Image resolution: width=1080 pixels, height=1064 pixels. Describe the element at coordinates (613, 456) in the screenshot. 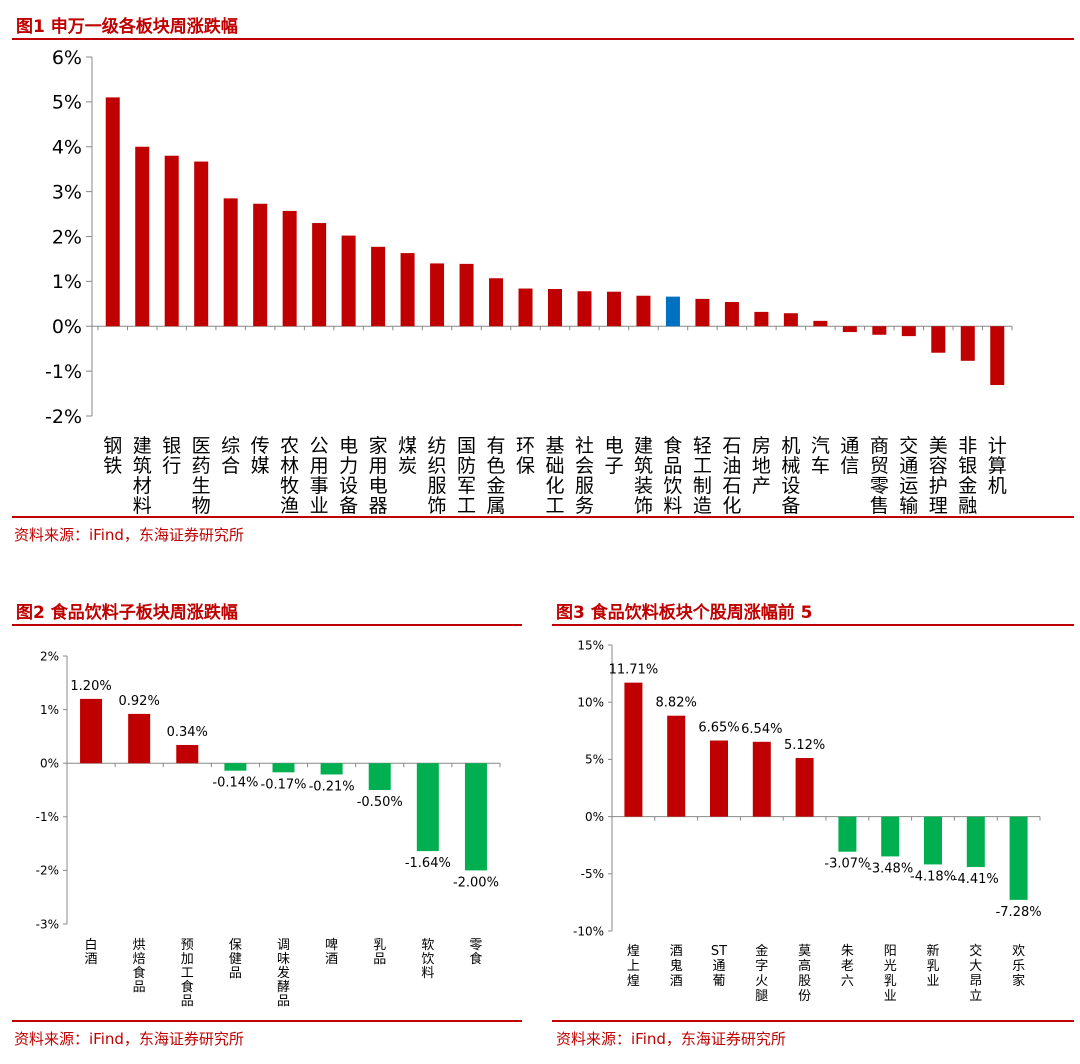

I see `fig1-category-label: 电子` at that location.